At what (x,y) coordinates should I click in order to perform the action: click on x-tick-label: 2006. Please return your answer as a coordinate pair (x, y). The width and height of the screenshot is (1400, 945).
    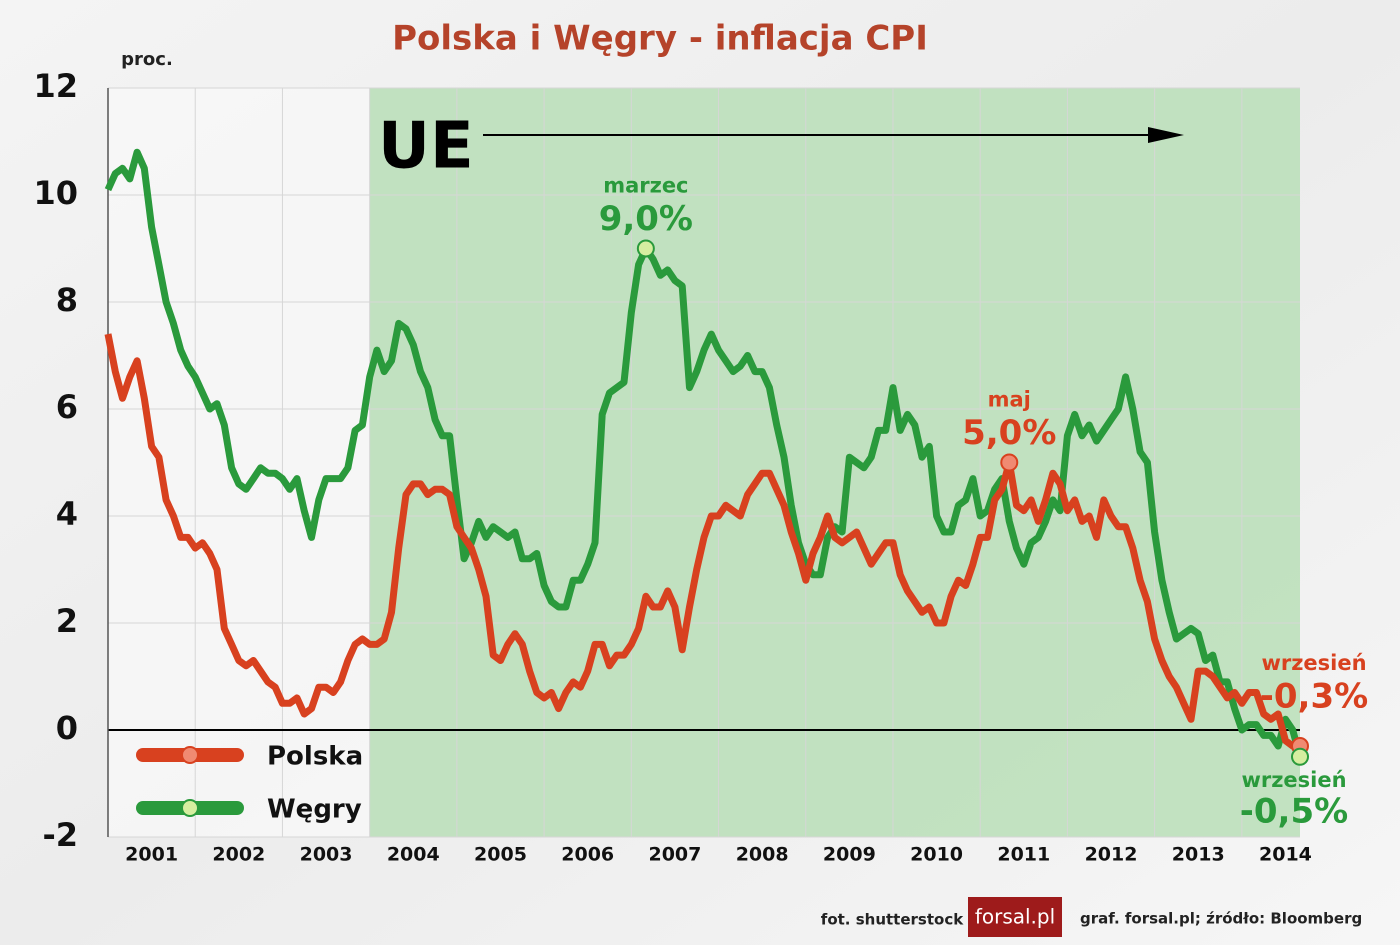
    Looking at the image, I should click on (587, 855).